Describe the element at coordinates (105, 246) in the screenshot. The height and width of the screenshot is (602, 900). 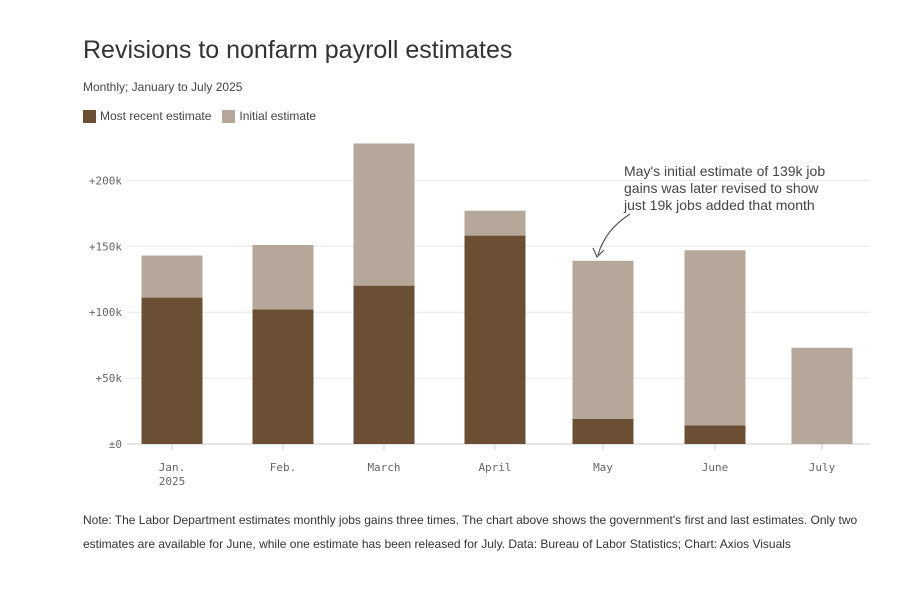
I see `y-tick-label: +150k` at that location.